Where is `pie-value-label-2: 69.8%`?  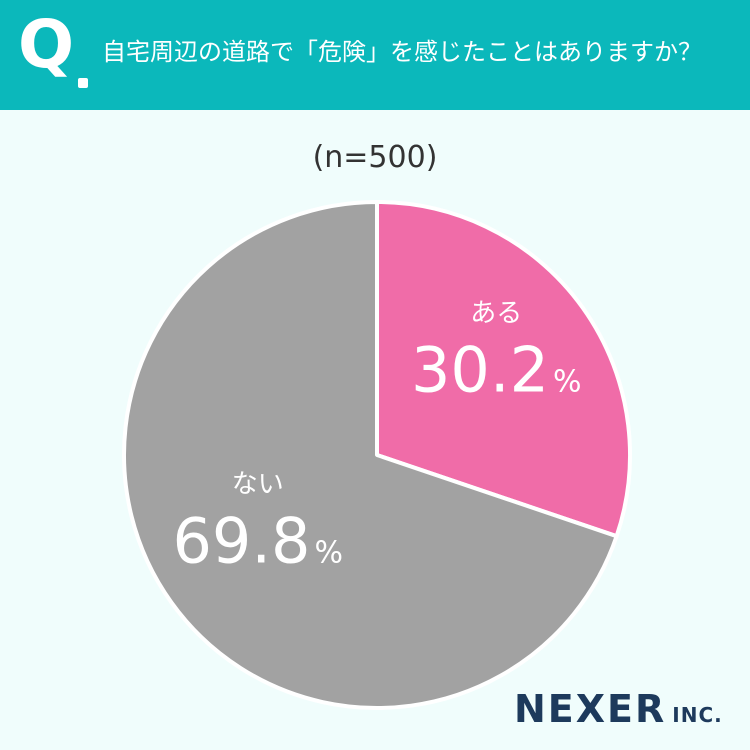 pie-value-label-2: 69.8% is located at coordinates (257, 541).